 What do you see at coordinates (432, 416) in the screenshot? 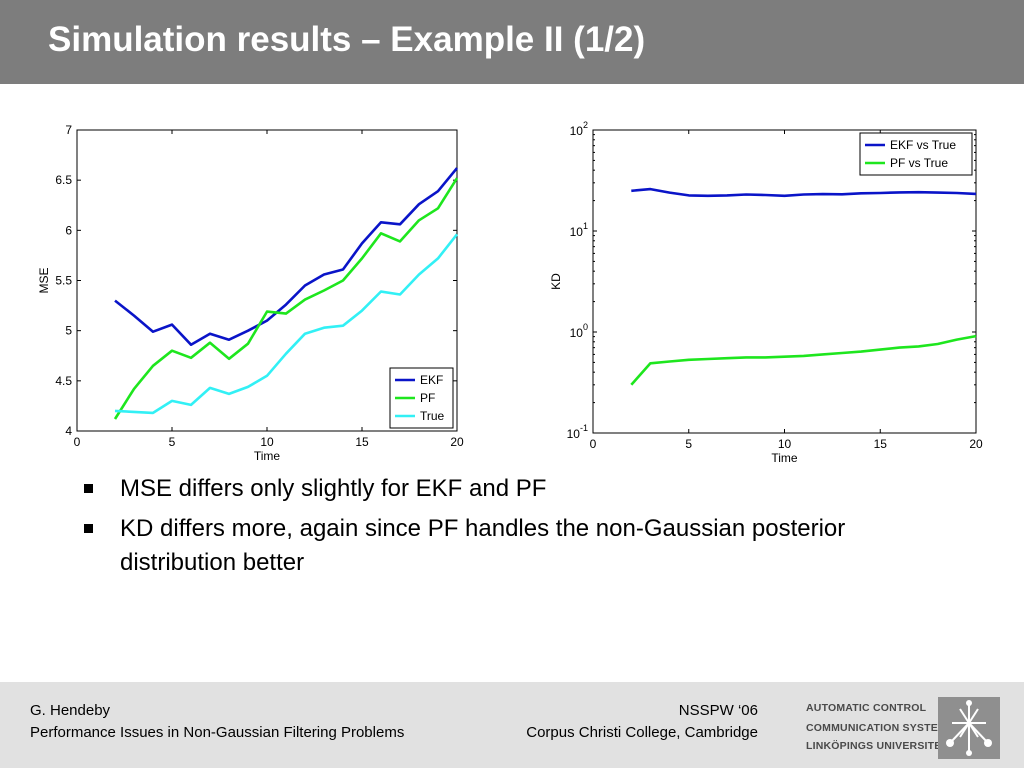
I see `legend-label: True` at bounding box center [432, 416].